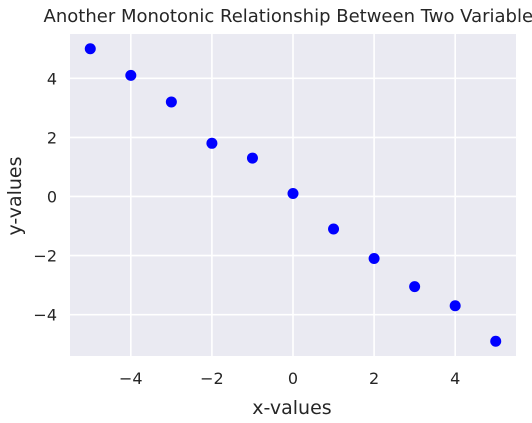 This screenshot has height=423, width=532. What do you see at coordinates (52, 137) in the screenshot?
I see `y-tick-label: 2` at bounding box center [52, 137].